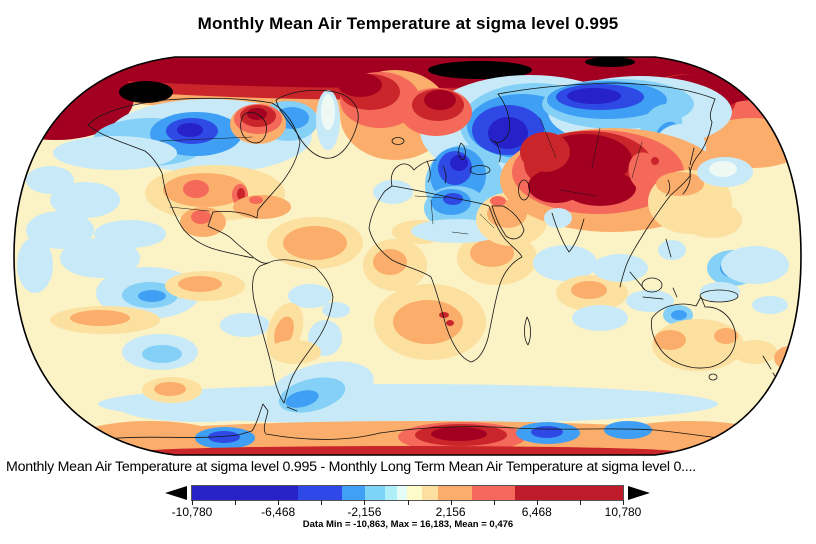 The image size is (816, 544). Describe the element at coordinates (623, 512) in the screenshot. I see `colorbar-tick-label: 10,780` at that location.